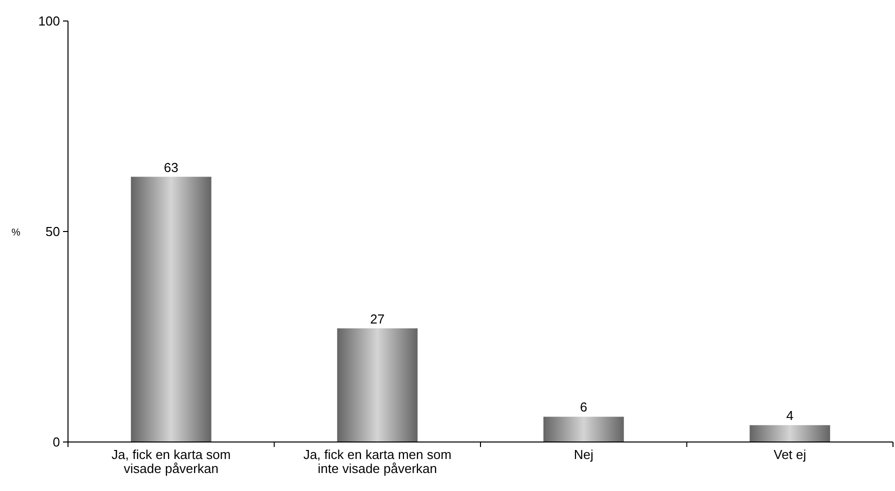 The height and width of the screenshot is (491, 895). Describe the element at coordinates (171, 167) in the screenshot. I see `data-label: 63` at that location.